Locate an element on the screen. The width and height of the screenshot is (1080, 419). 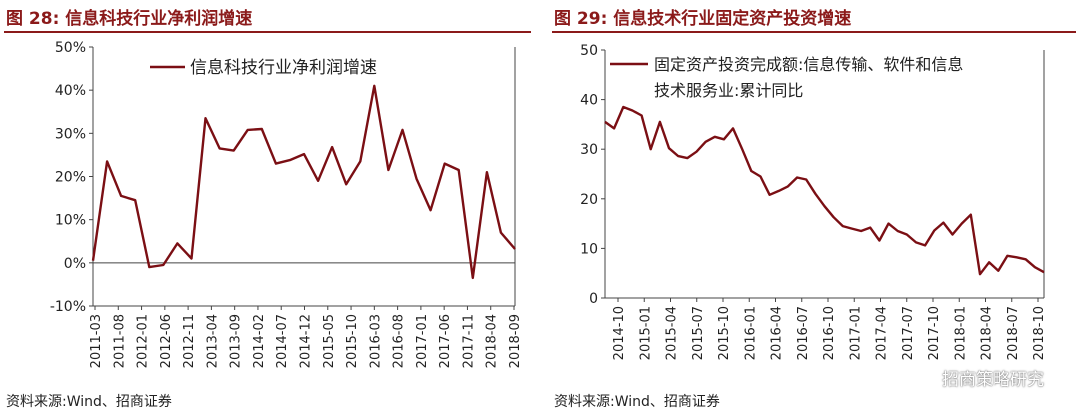
x-tick-label: 2016-03 is located at coordinates (375, 341).